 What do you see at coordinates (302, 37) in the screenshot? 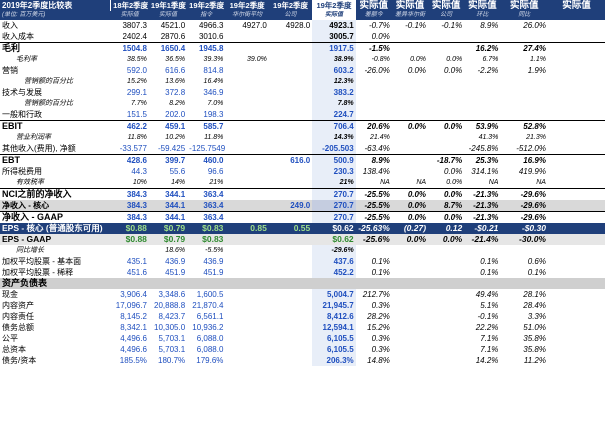
I see `table-row: 收入成本 2402.4 2870.6 3010.6 3005.7 0.0%` at bounding box center [302, 37].